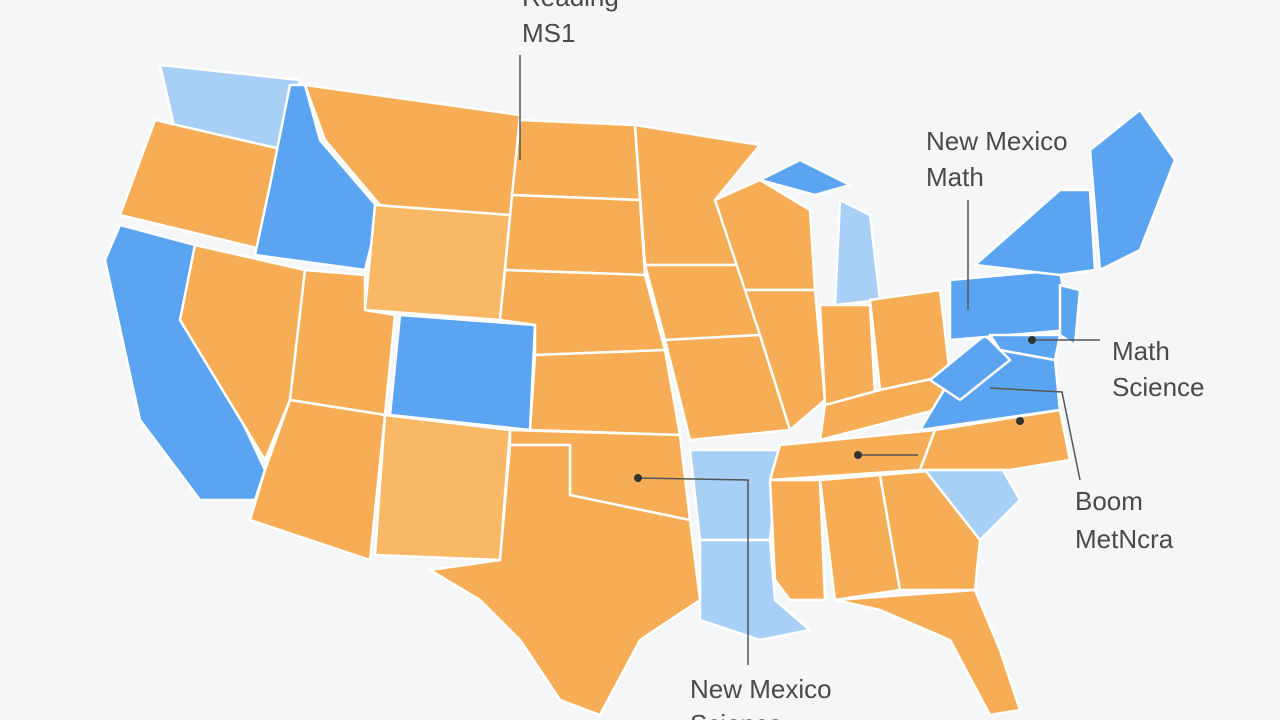  I want to click on label: Reading, so click(570, 6).